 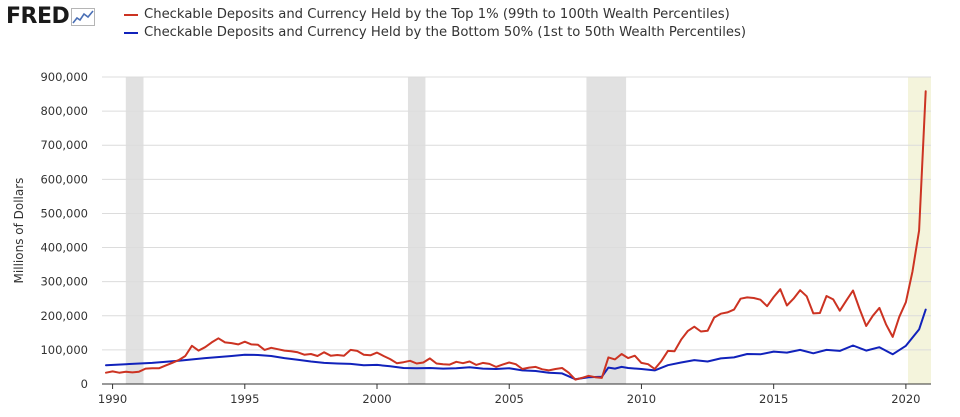 I want to click on y-tick-label: 300,000, so click(x=64, y=282).